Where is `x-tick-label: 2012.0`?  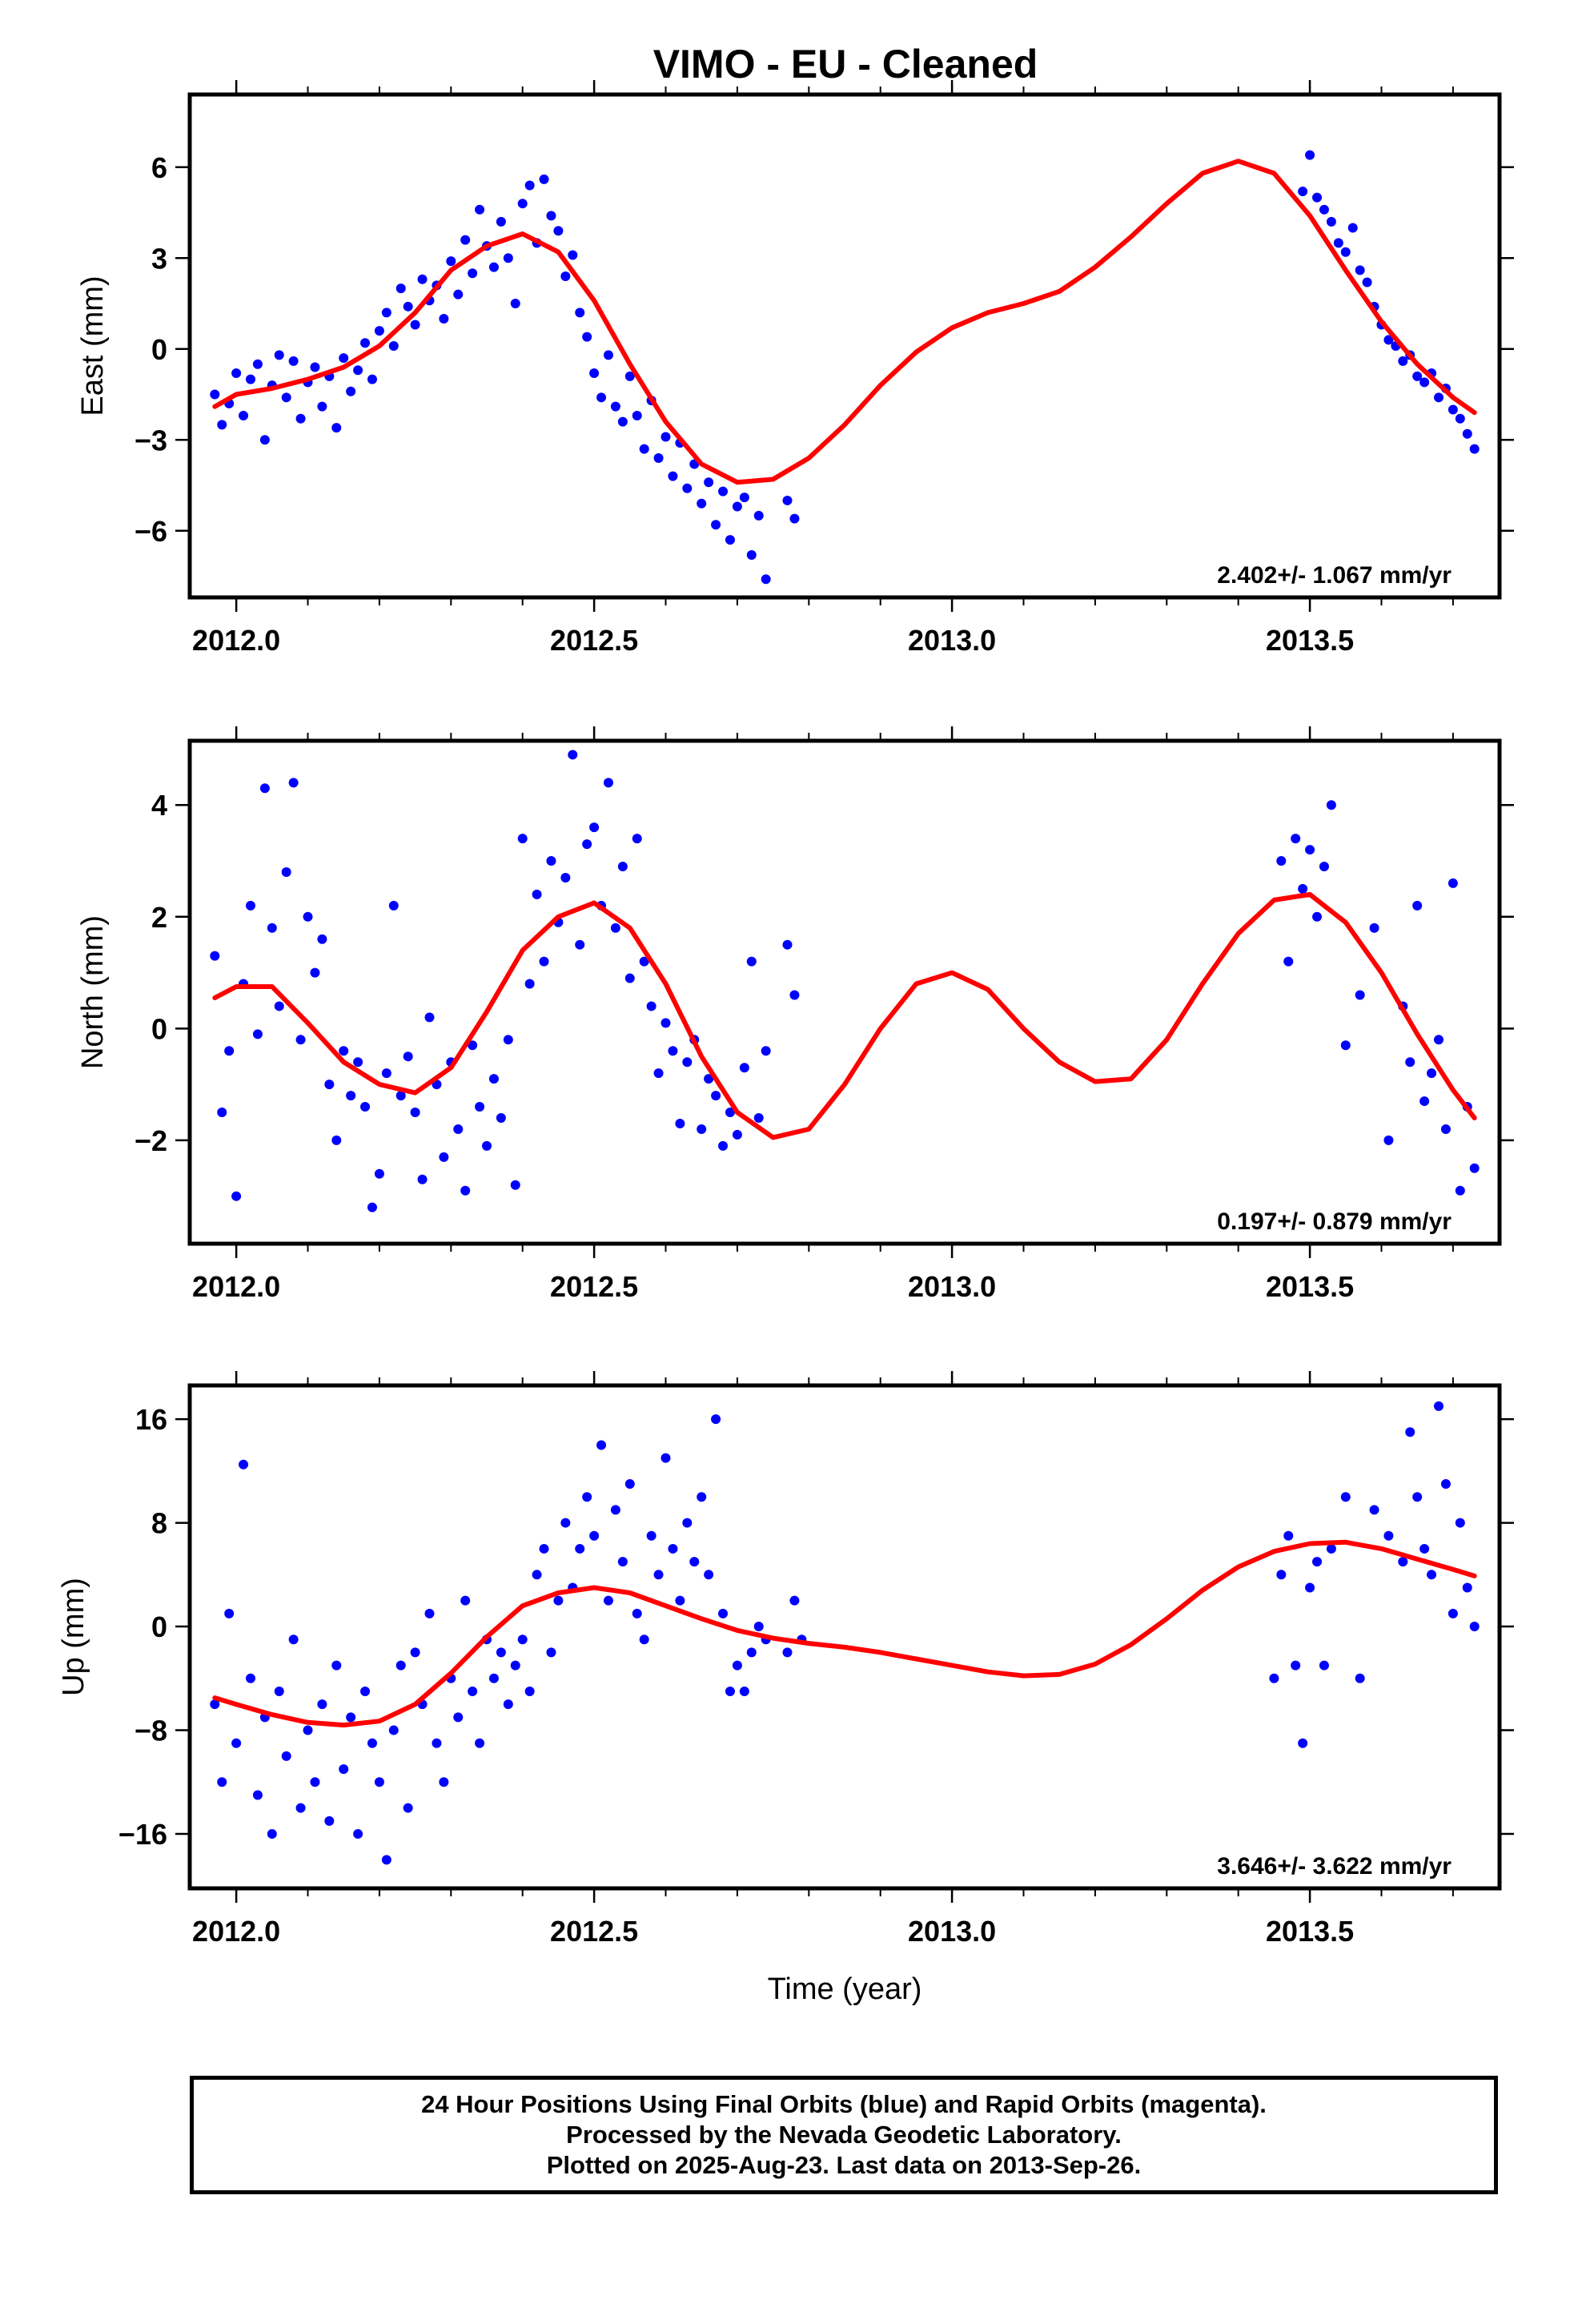 x-tick-label: 2012.0 is located at coordinates (236, 640).